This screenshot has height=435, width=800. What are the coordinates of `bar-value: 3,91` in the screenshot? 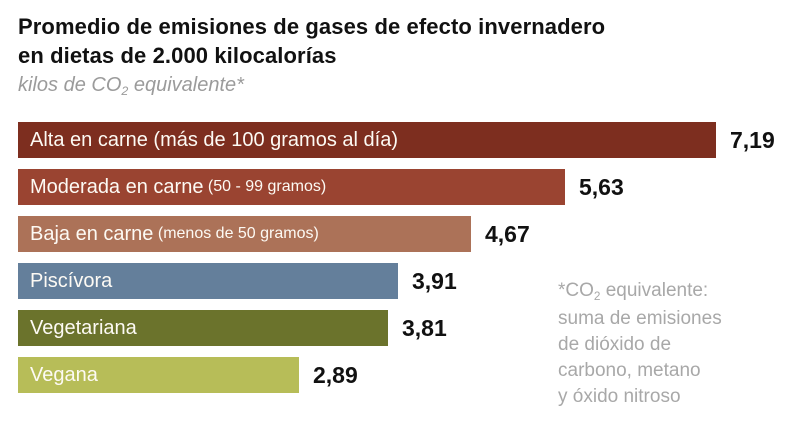 It's located at (434, 280).